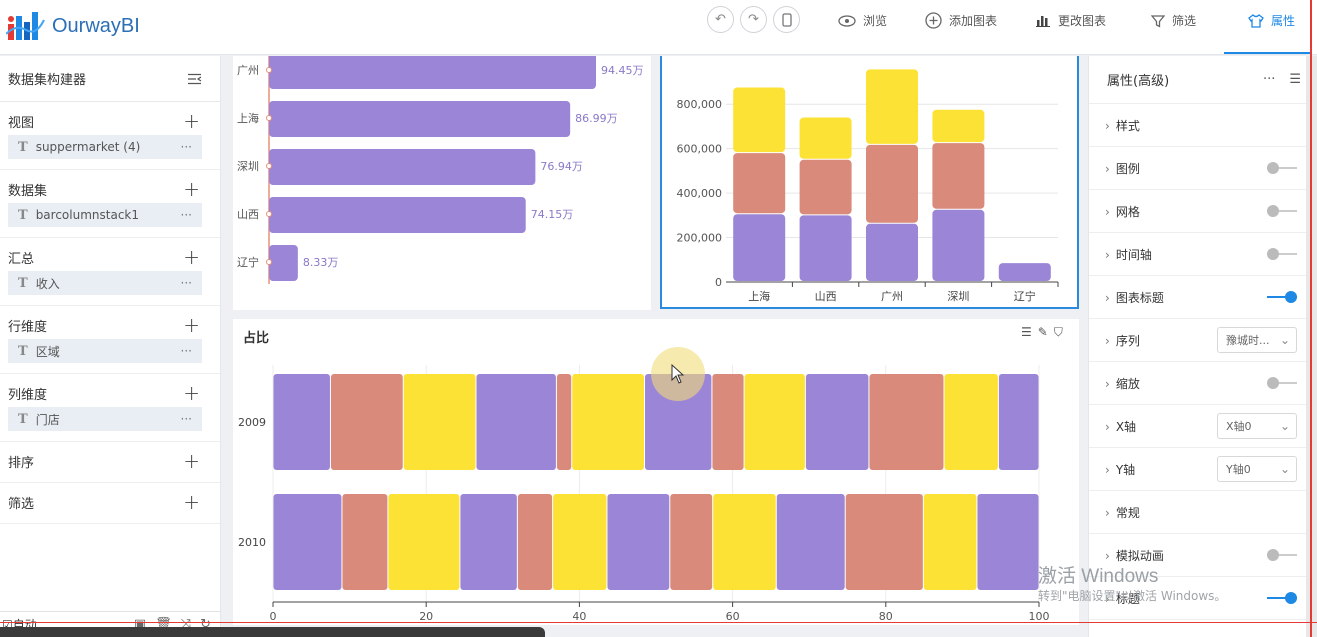  What do you see at coordinates (1239, 426) in the screenshot?
I see `select-value: X轴0` at bounding box center [1239, 426].